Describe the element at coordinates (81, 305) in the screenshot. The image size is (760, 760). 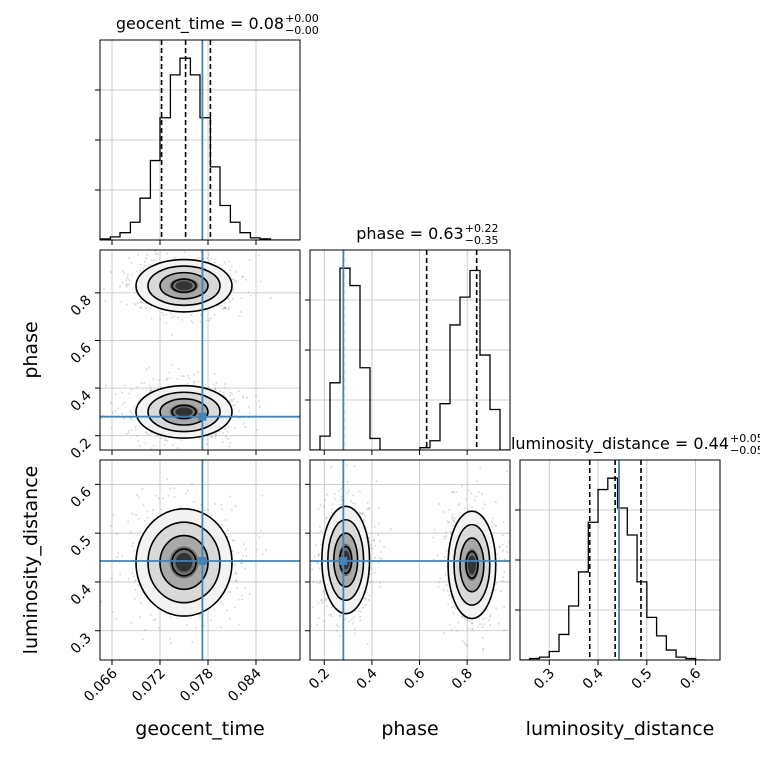
I see `y-tick-label: 0.8` at that location.